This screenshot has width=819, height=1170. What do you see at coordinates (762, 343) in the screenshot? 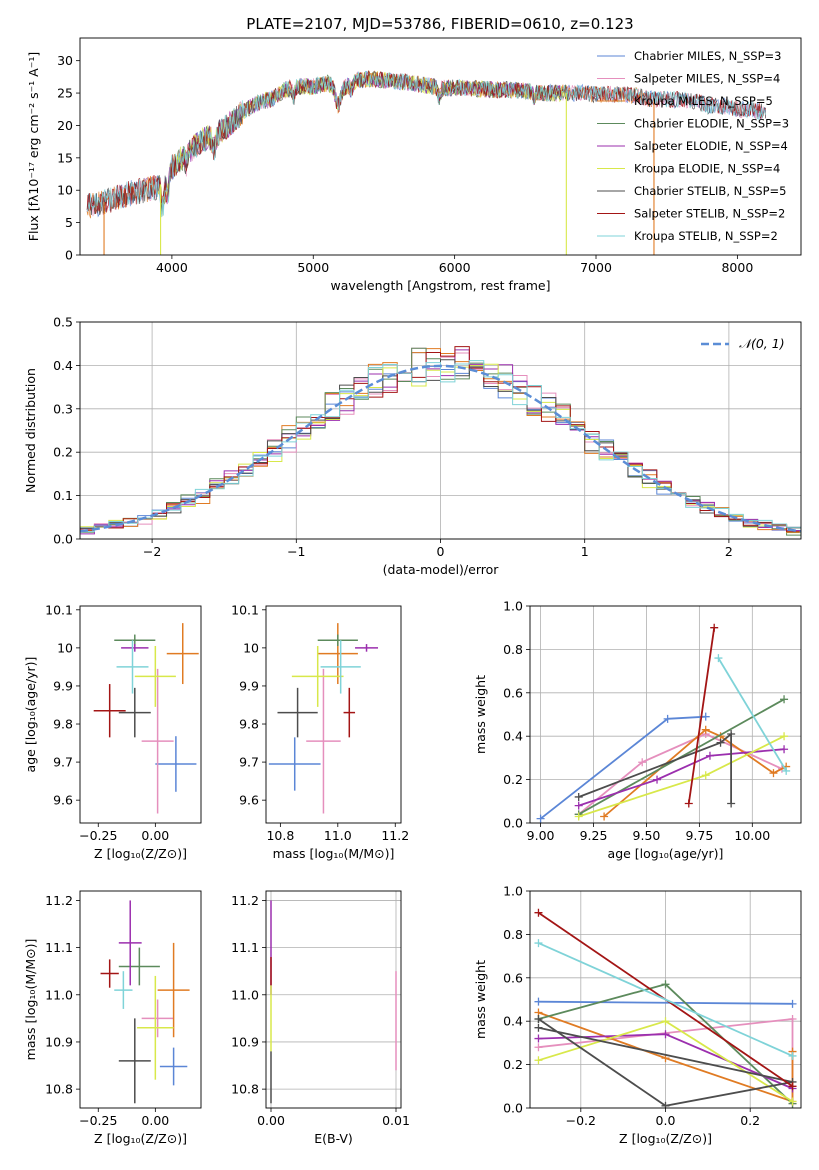
I see `legend-label: 𝒩(0, 1)` at bounding box center [762, 343].